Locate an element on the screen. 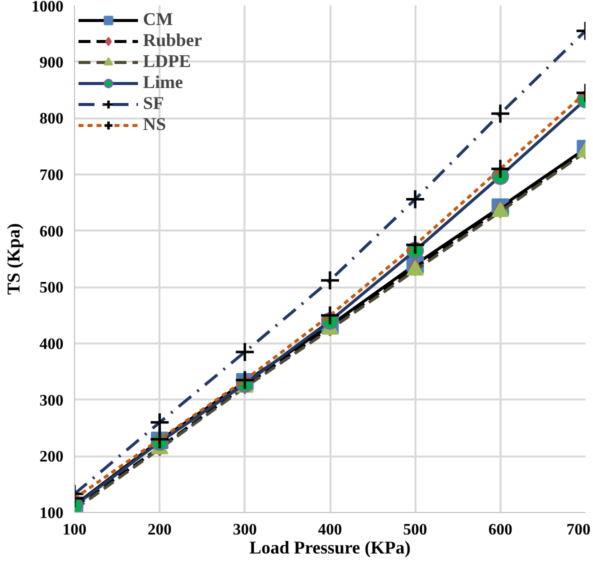 Image resolution: width=593 pixels, height=565 pixels. legend-label: CM is located at coordinates (158, 19).